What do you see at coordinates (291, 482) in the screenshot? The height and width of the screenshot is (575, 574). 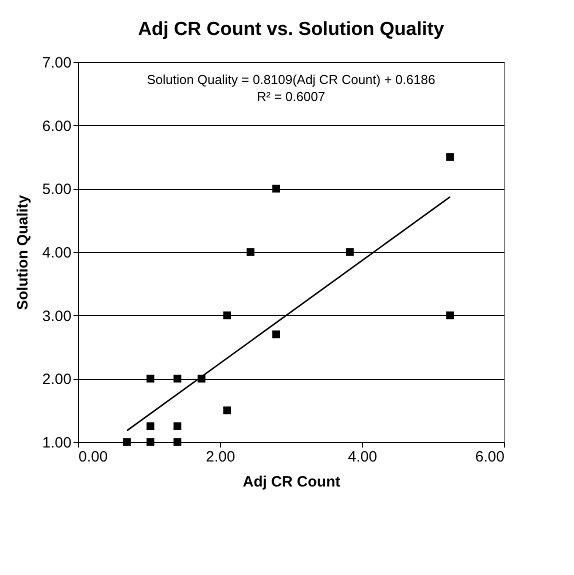 I see `x-axis-title: Adj CR Count` at bounding box center [291, 482].